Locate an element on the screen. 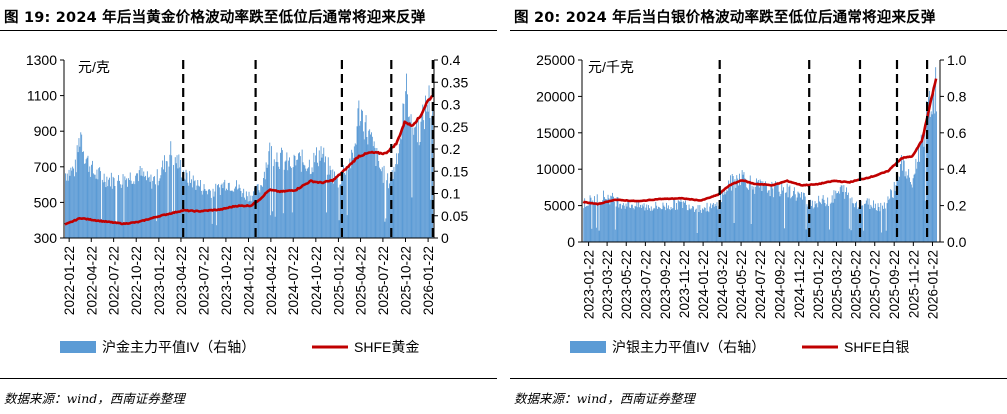 Image resolution: width=1007 pixels, height=414 pixels. x-tick-label: 2022-10-22 is located at coordinates (136, 280).